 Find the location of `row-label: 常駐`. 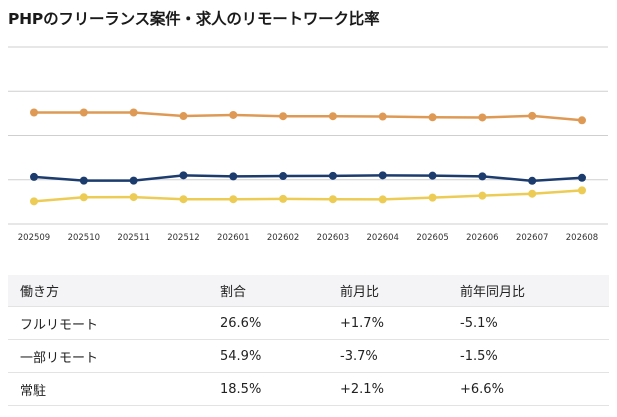

row-label: 常駐 is located at coordinates (108, 389).